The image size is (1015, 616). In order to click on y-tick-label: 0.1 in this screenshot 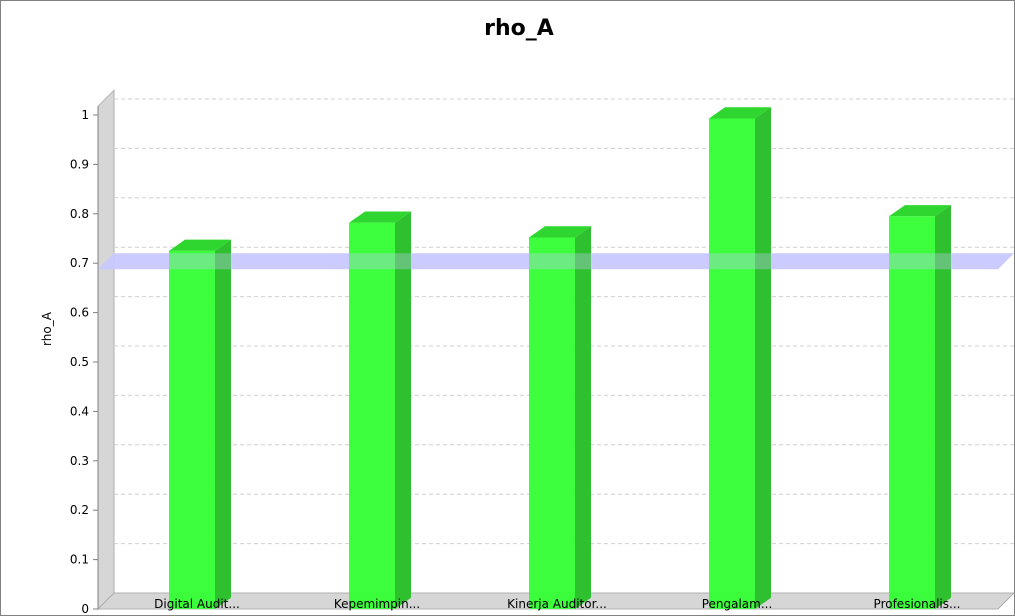, I will do `click(79, 560)`.